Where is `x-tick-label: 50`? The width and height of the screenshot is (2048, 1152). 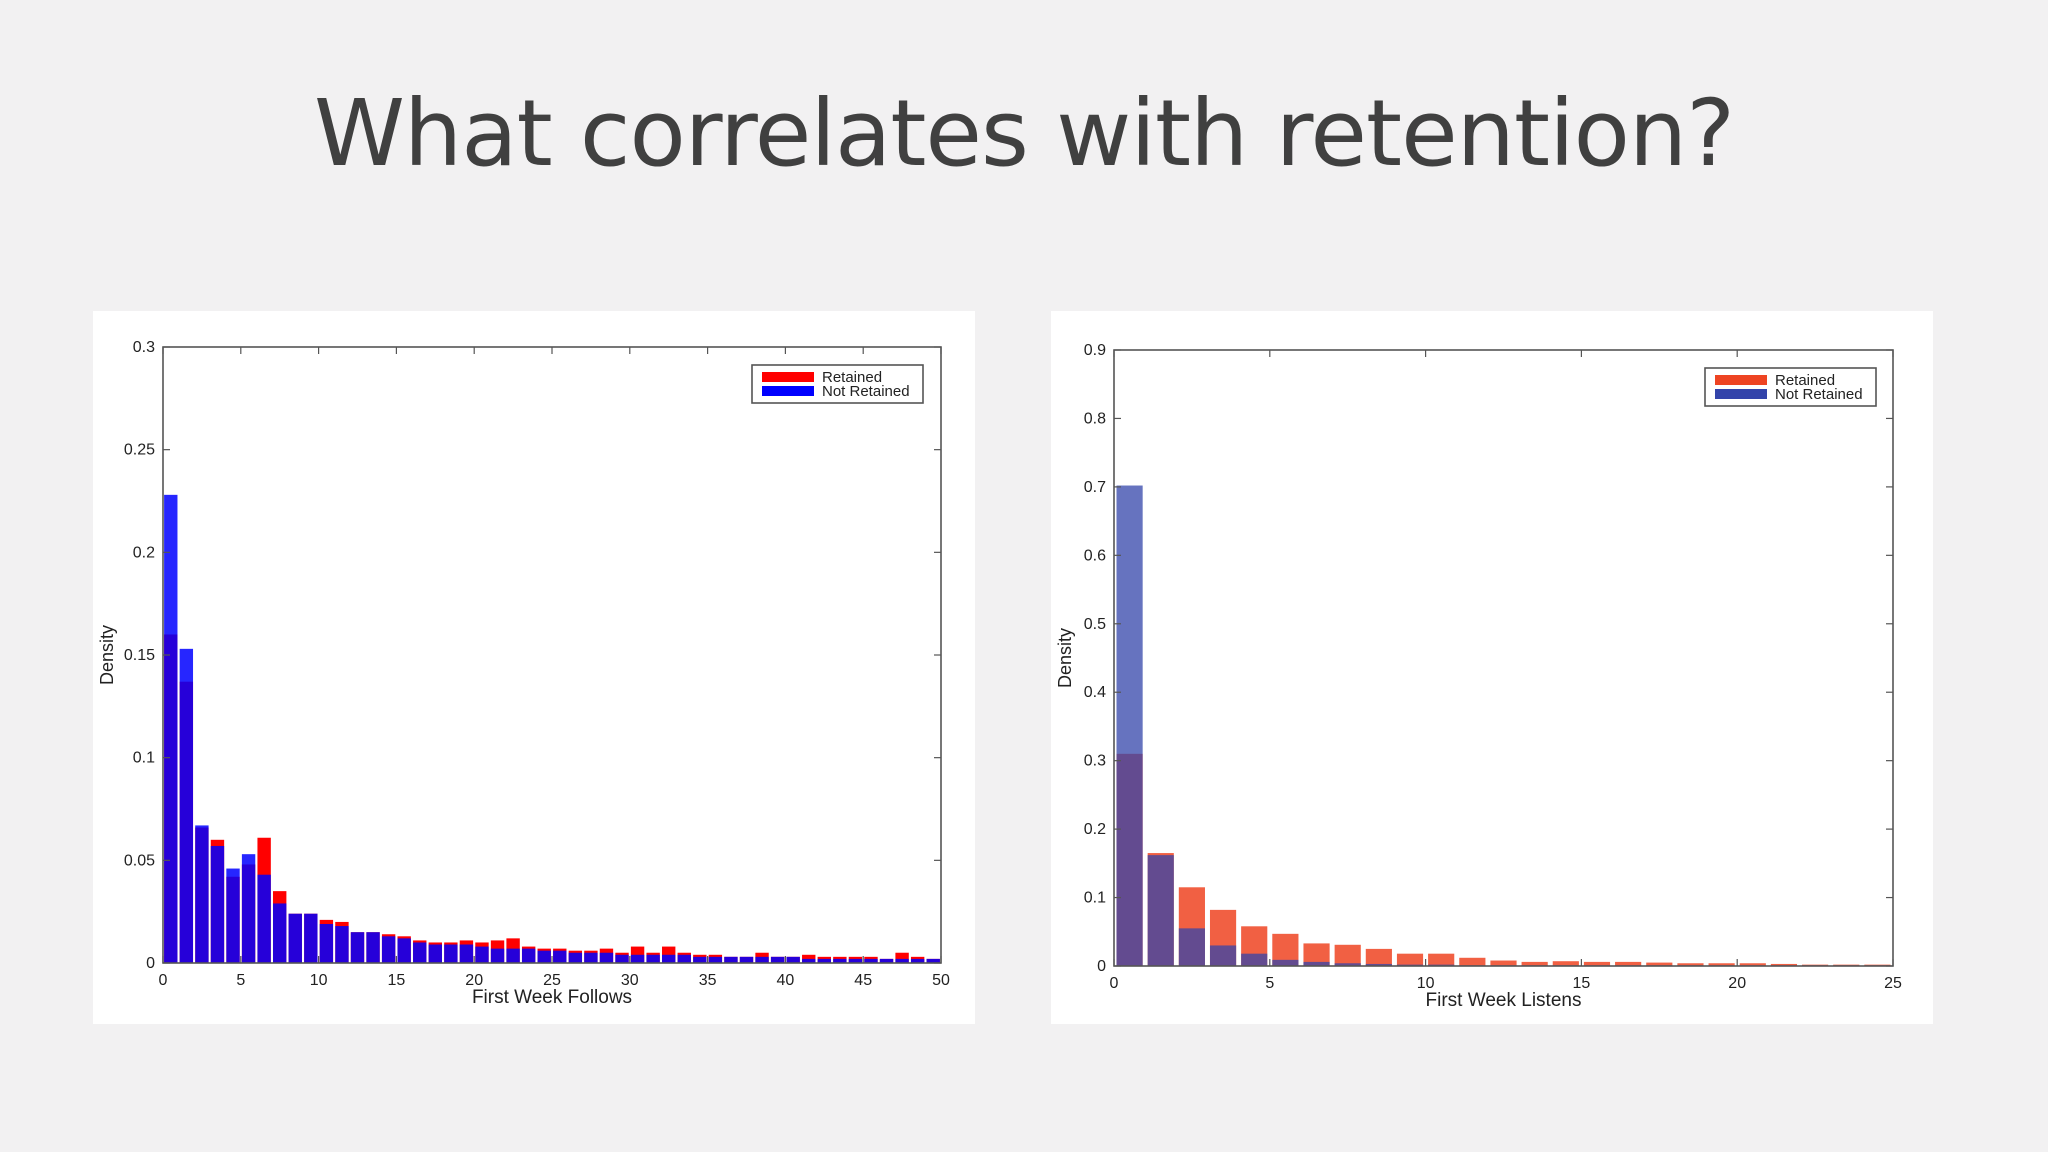 x-tick-label: 50 is located at coordinates (941, 980).